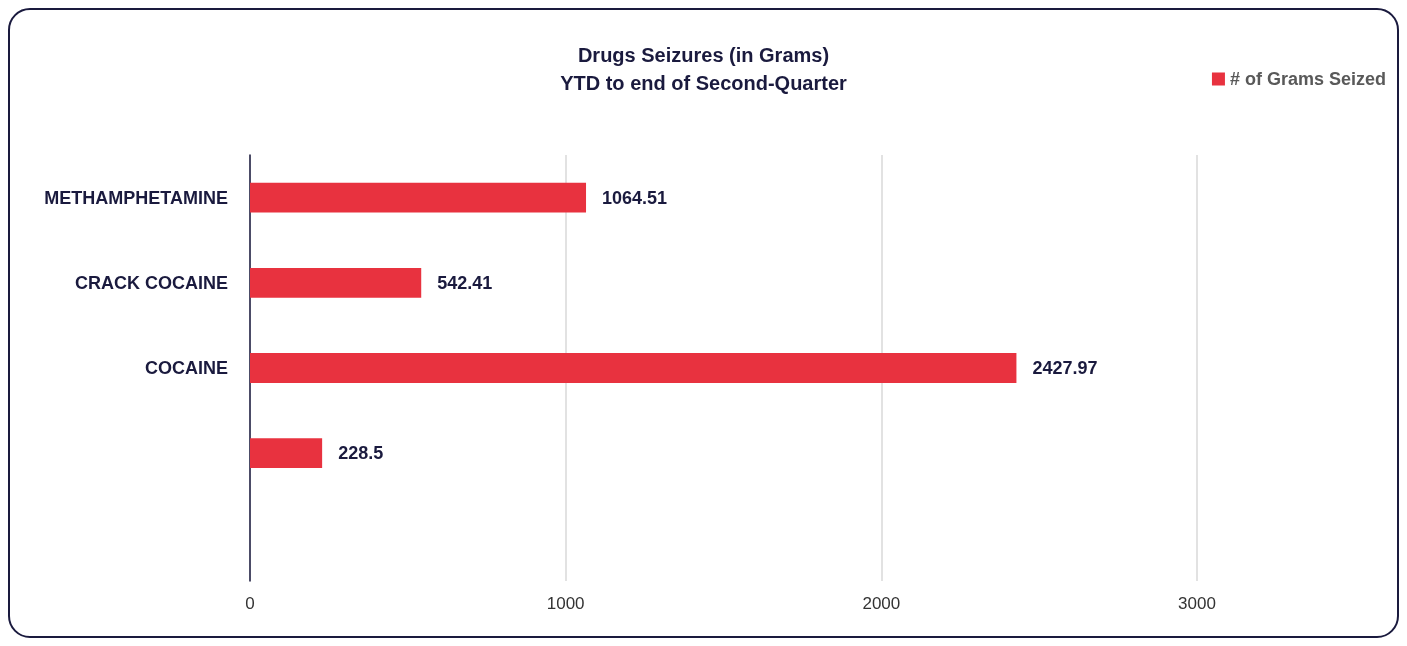  What do you see at coordinates (704, 83) in the screenshot?
I see `chart-subtitle: YTD to end of Second-Quarter` at bounding box center [704, 83].